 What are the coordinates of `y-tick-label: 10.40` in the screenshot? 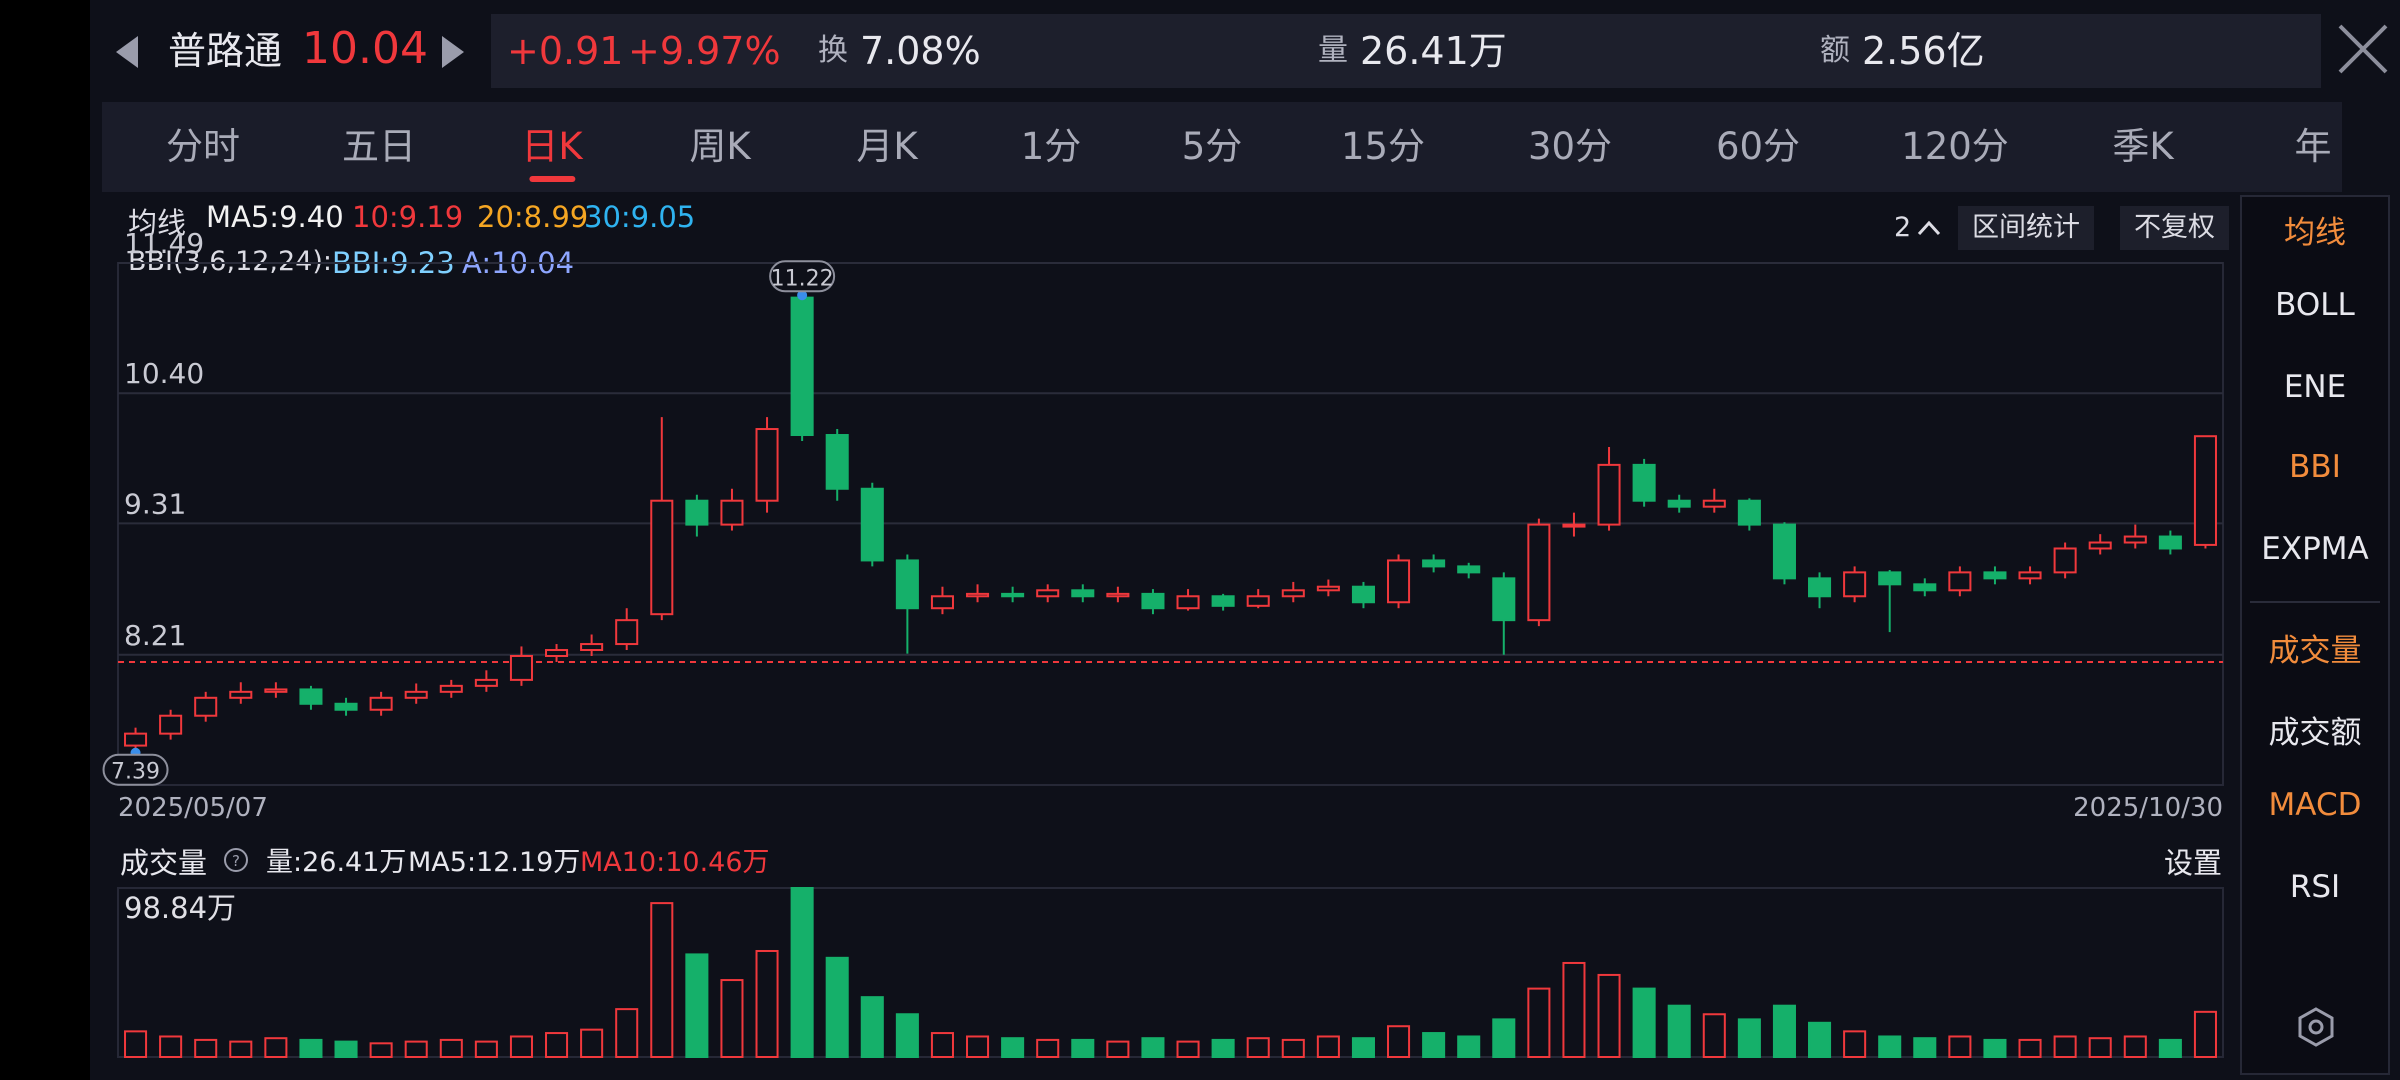 It's located at (164, 373).